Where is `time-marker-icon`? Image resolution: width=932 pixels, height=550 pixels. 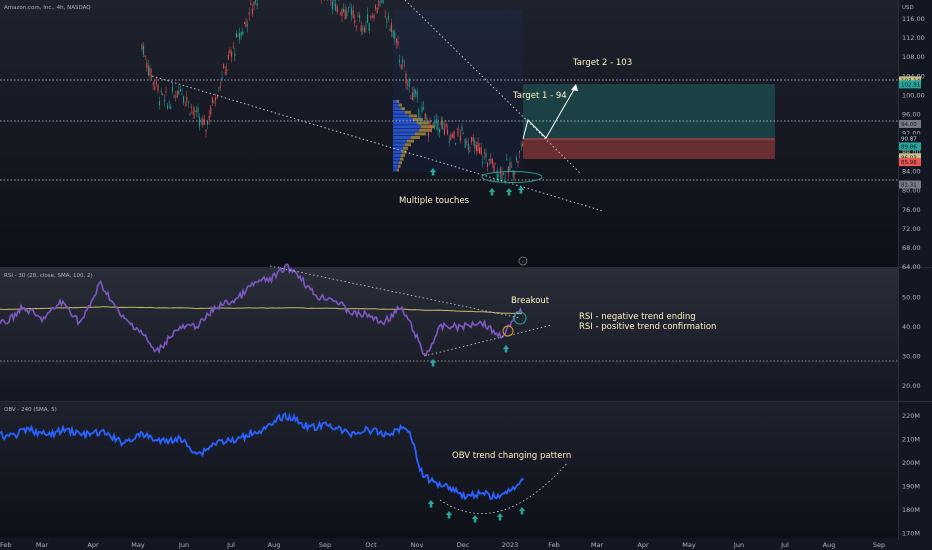
time-marker-icon is located at coordinates (523, 261).